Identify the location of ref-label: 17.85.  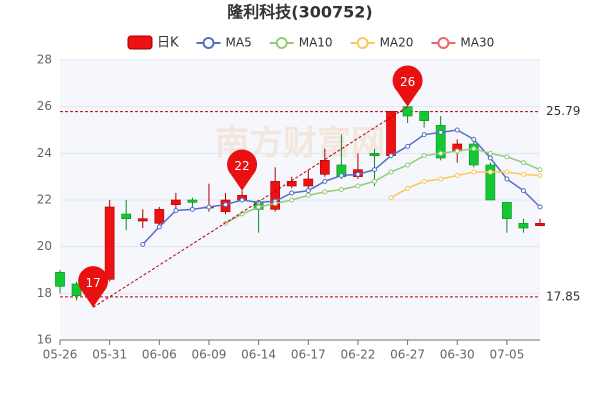
(563, 296).